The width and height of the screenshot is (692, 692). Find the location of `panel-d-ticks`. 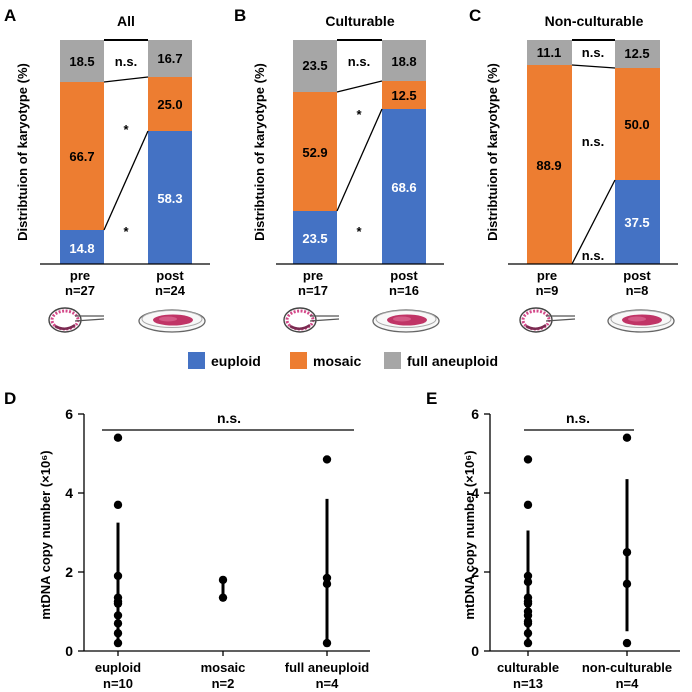

panel-d-ticks is located at coordinates (203, 534).